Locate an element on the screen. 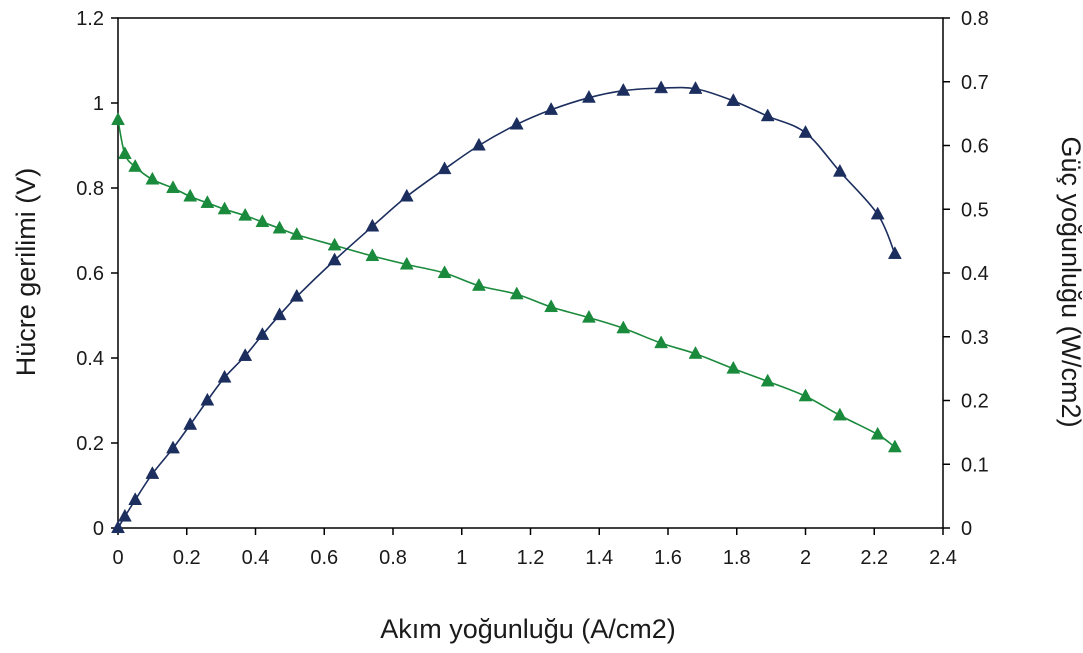 This screenshot has width=1083, height=653. left-y-tick-label: 0.4 is located at coordinates (90, 359).